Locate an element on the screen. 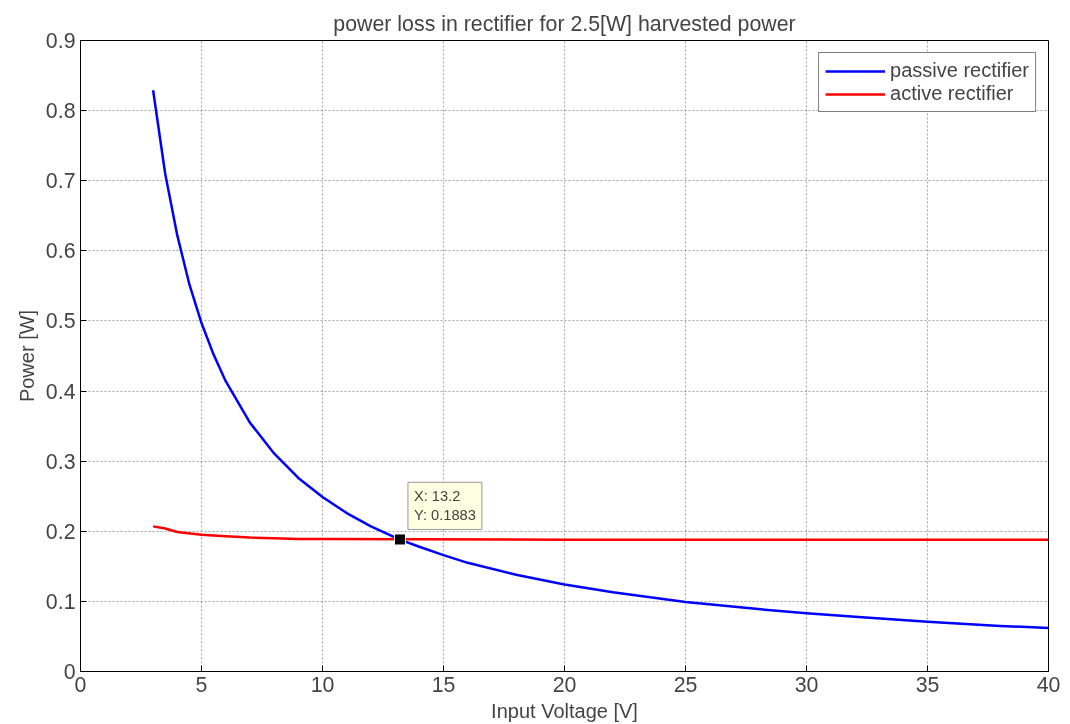  x-tick-label: 40 is located at coordinates (1048, 684).